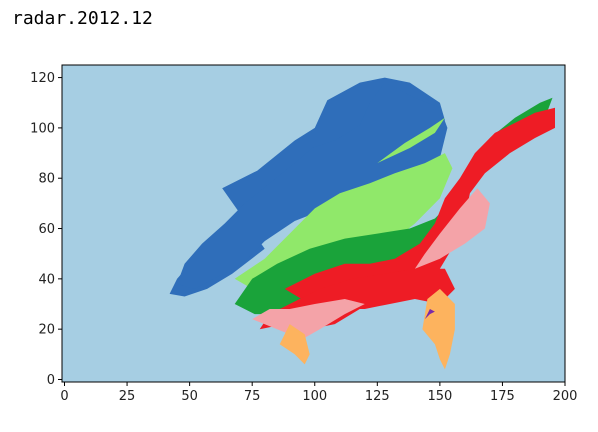 This screenshot has height=432, width=598. I want to click on x-tick-label: 100, so click(314, 396).